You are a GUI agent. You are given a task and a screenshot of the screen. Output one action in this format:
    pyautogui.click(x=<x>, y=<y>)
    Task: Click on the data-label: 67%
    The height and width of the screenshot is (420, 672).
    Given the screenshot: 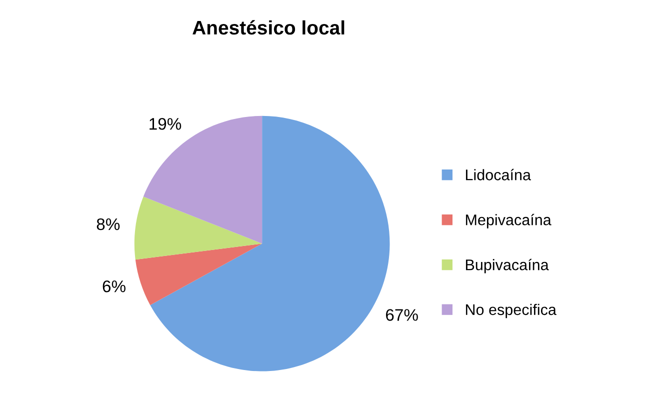 What is the action you would take?
    pyautogui.click(x=402, y=315)
    